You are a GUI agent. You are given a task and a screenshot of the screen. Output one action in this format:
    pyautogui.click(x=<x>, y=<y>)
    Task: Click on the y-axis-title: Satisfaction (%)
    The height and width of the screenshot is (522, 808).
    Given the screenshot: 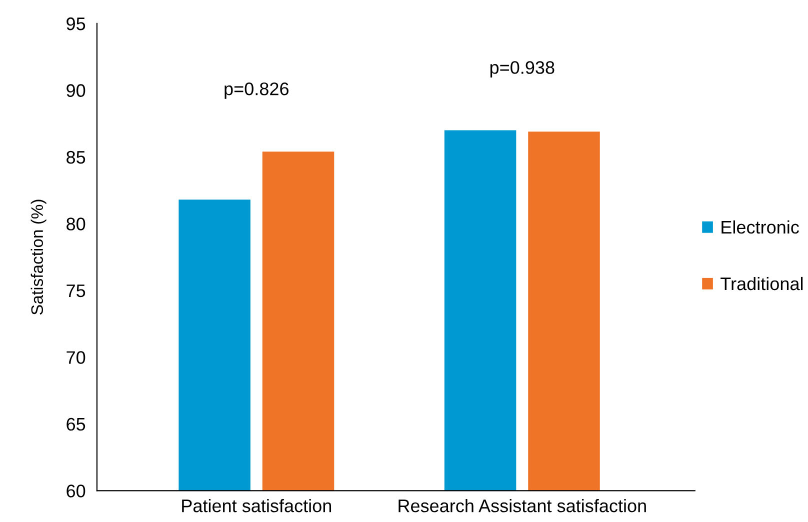 What is the action you would take?
    pyautogui.click(x=38, y=257)
    